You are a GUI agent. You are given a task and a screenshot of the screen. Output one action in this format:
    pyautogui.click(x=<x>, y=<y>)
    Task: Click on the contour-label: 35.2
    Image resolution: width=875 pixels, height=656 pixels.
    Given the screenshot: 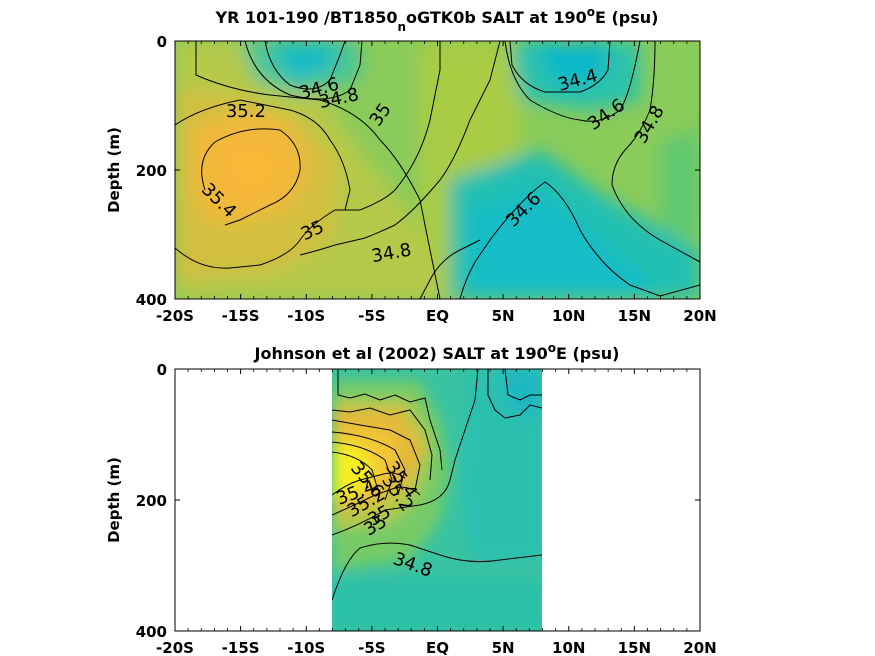 What is the action you would take?
    pyautogui.click(x=246, y=111)
    